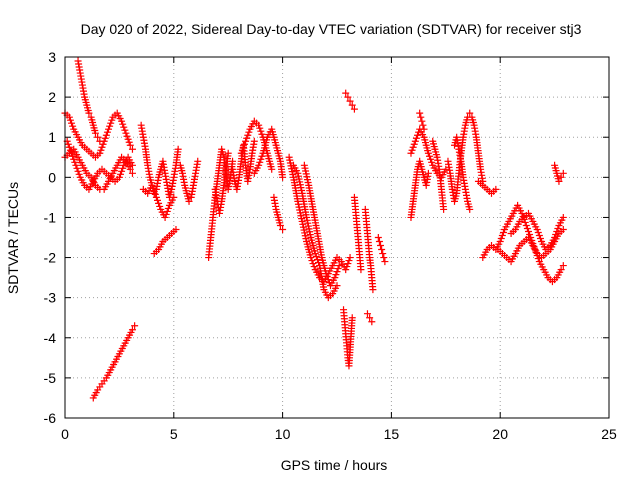 This screenshot has width=640, height=480. What do you see at coordinates (278, 213) in the screenshot?
I see `series-arc-7c` at bounding box center [278, 213].